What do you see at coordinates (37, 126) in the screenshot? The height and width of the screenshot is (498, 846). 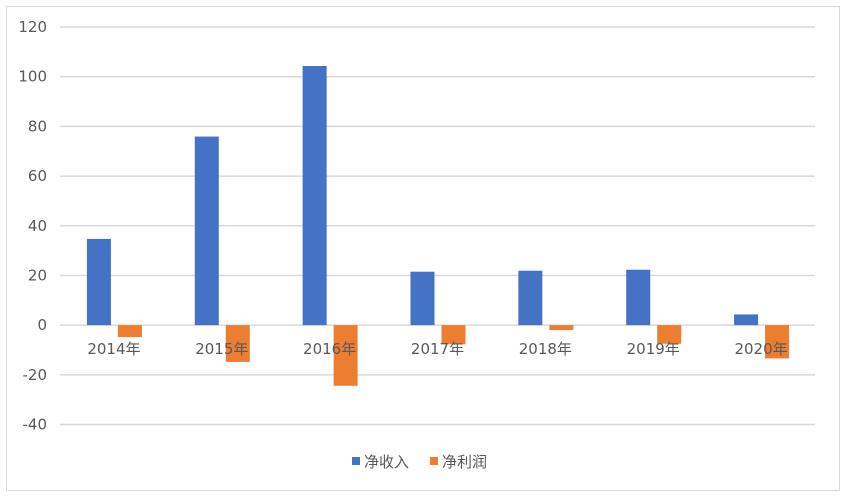 I see `y-tick-label: 80` at bounding box center [37, 126].